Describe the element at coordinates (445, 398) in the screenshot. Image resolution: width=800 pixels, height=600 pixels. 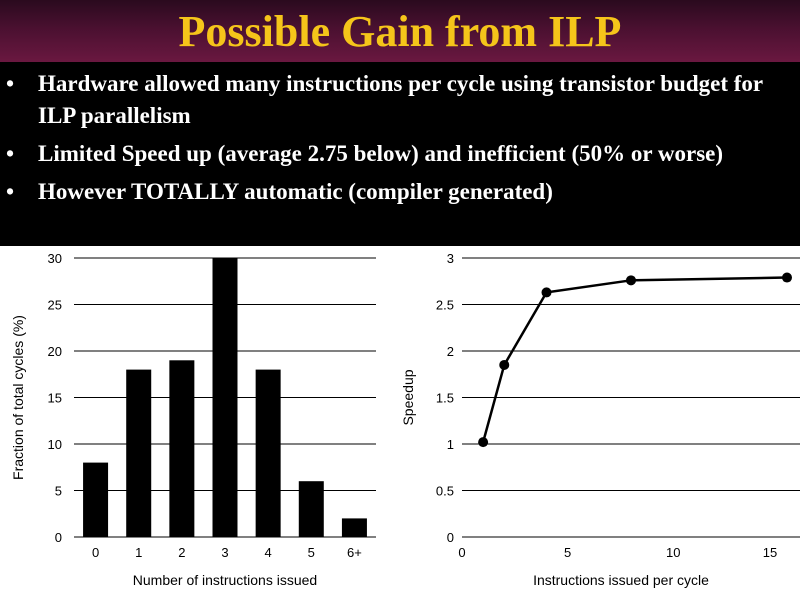
I see `line-chart-ytick-label: 1.5` at that location.